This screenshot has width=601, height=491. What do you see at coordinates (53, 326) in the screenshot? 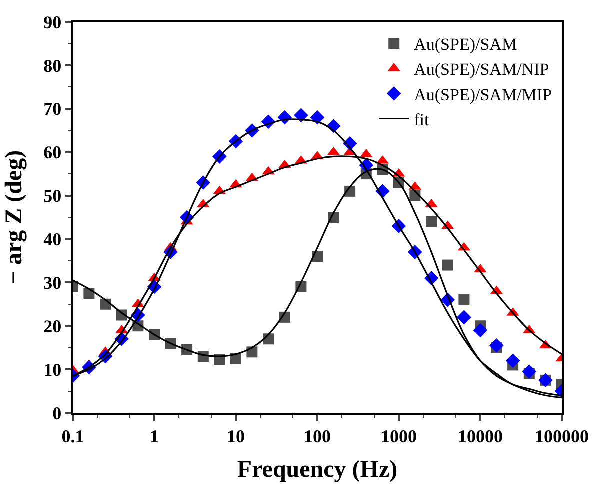
I see `y-tick-label: 20` at bounding box center [53, 326].